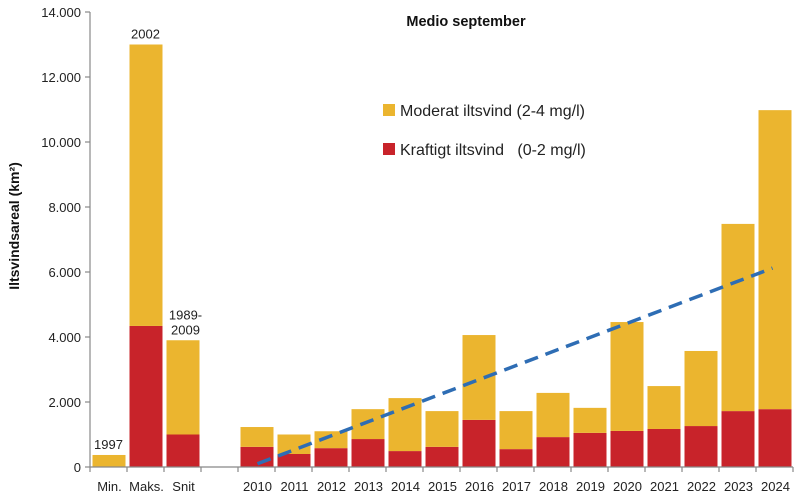  I want to click on annotations-group: 1997 2002 1989-2009, so click(148, 239).